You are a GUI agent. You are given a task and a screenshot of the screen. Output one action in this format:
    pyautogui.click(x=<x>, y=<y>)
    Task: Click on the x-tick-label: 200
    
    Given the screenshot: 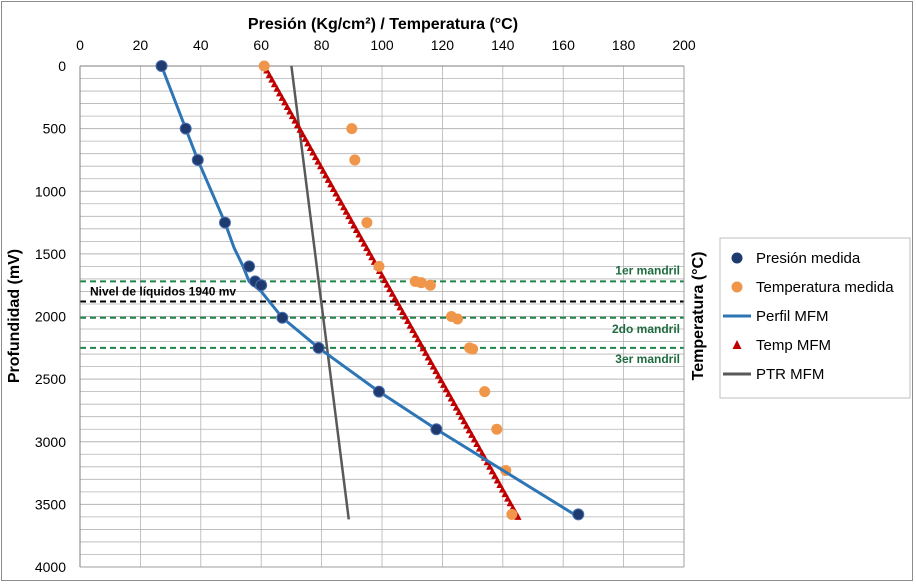 What is the action you would take?
    pyautogui.click(x=684, y=45)
    